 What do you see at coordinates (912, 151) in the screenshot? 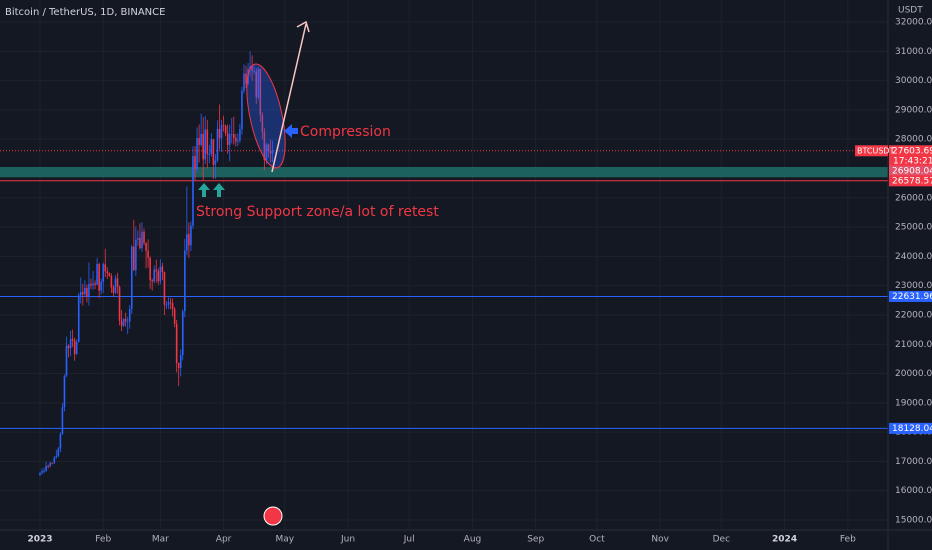
I see `price-label: 27603.69` at bounding box center [912, 151].